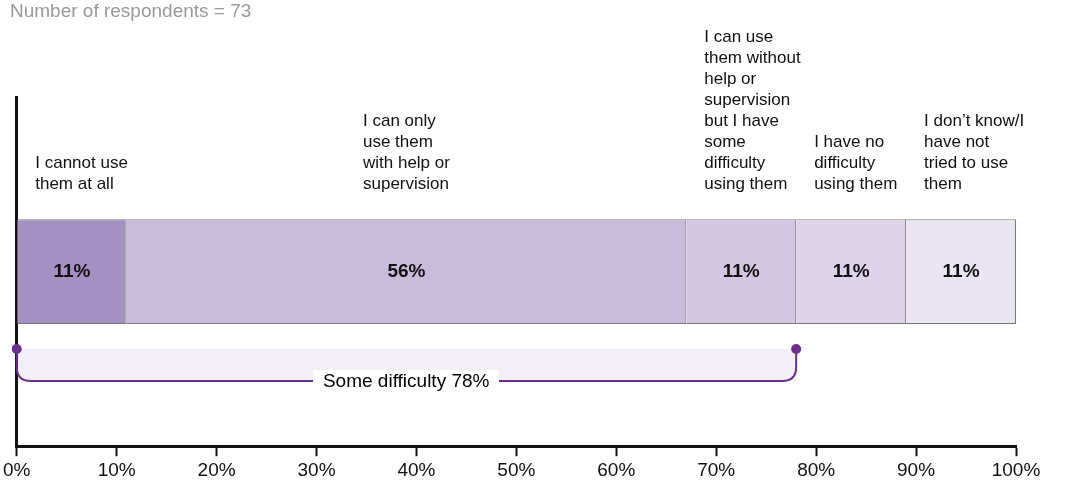 The width and height of the screenshot is (1076, 495). What do you see at coordinates (856, 163) in the screenshot?
I see `series-label: I have no difficulty using them` at bounding box center [856, 163].